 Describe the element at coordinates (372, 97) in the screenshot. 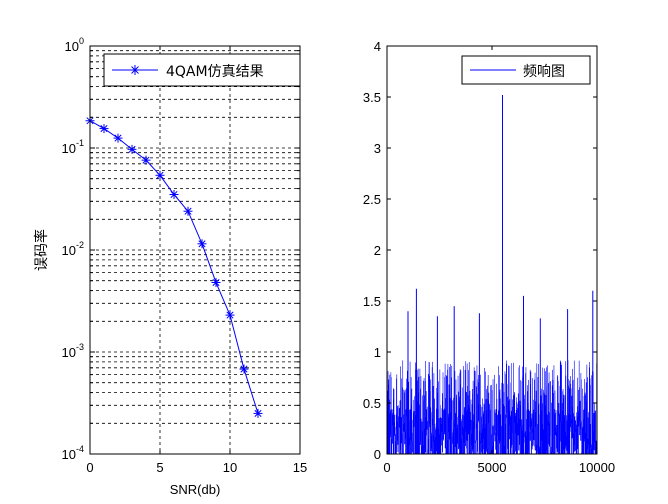

I see `freq-y-tick-label: 3.5` at that location.